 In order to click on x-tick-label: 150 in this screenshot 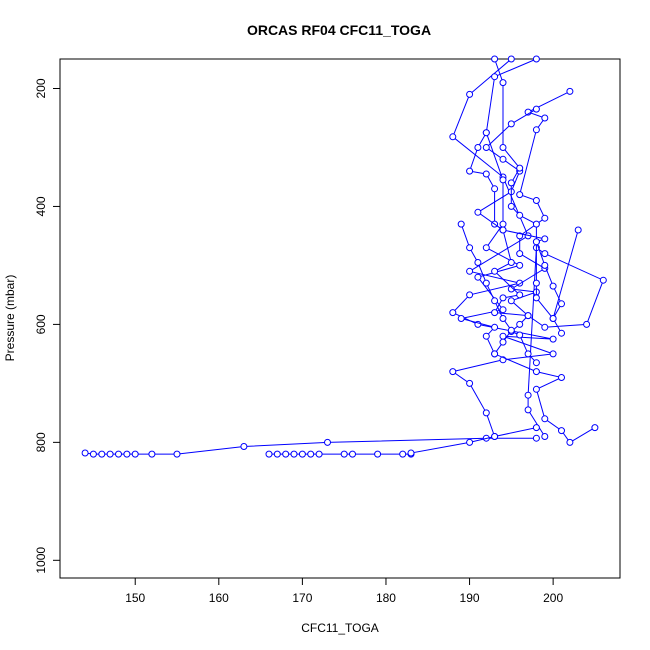, I will do `click(135, 598)`.